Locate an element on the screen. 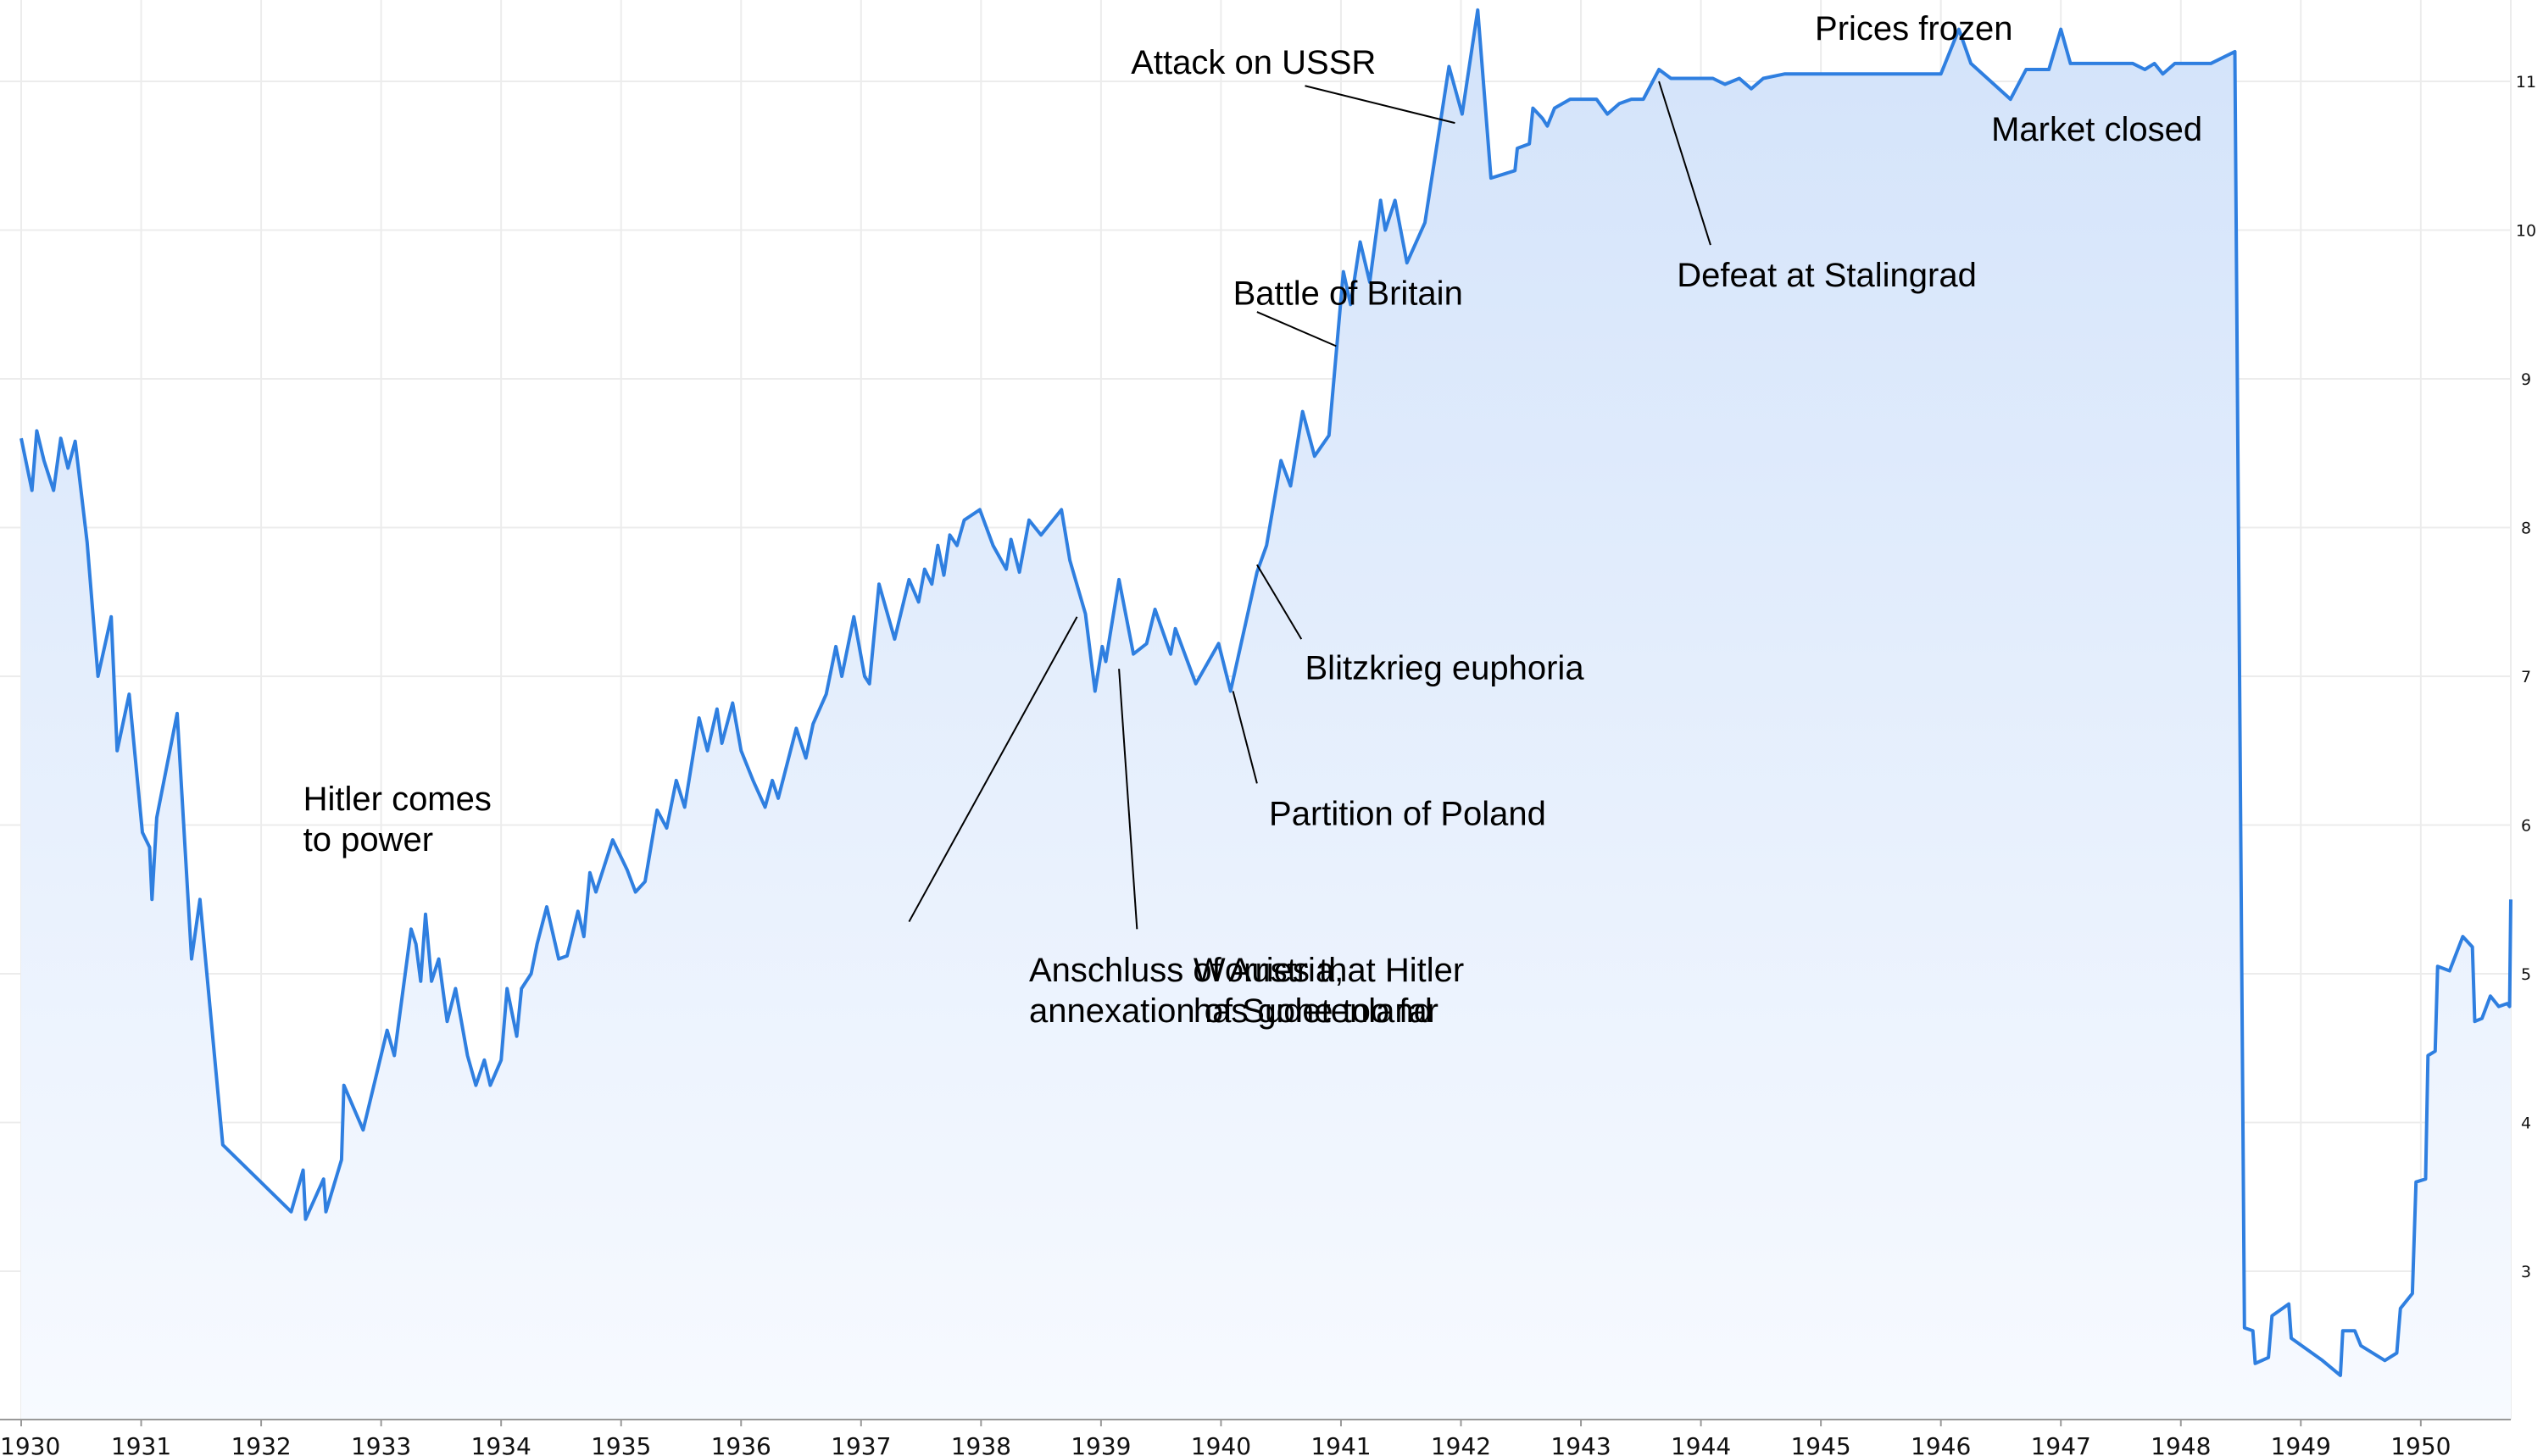 The height and width of the screenshot is (1456, 2543). x-tick-label: 1938 is located at coordinates (981, 1444).